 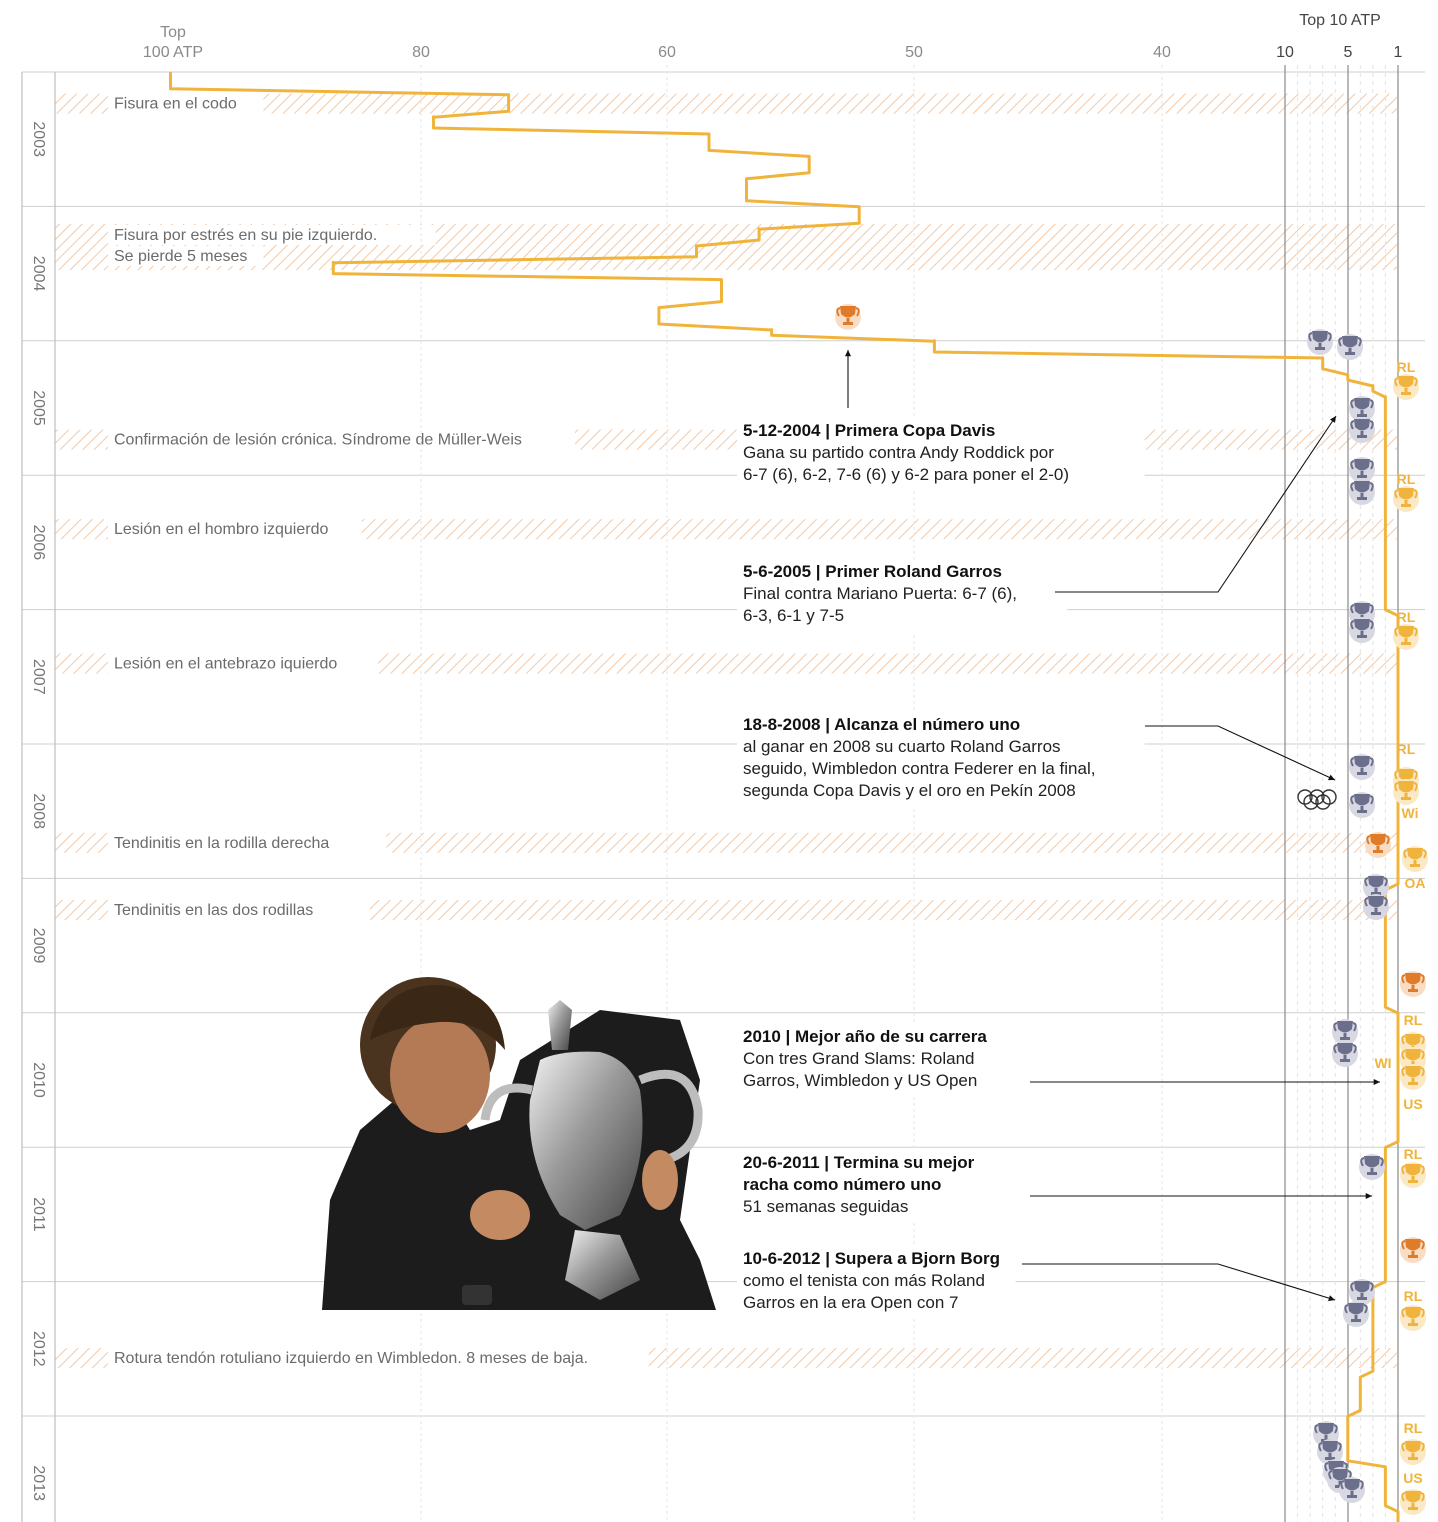 What do you see at coordinates (825, 1206) in the screenshot?
I see `annotation-body: 51 semanas seguidas` at bounding box center [825, 1206].